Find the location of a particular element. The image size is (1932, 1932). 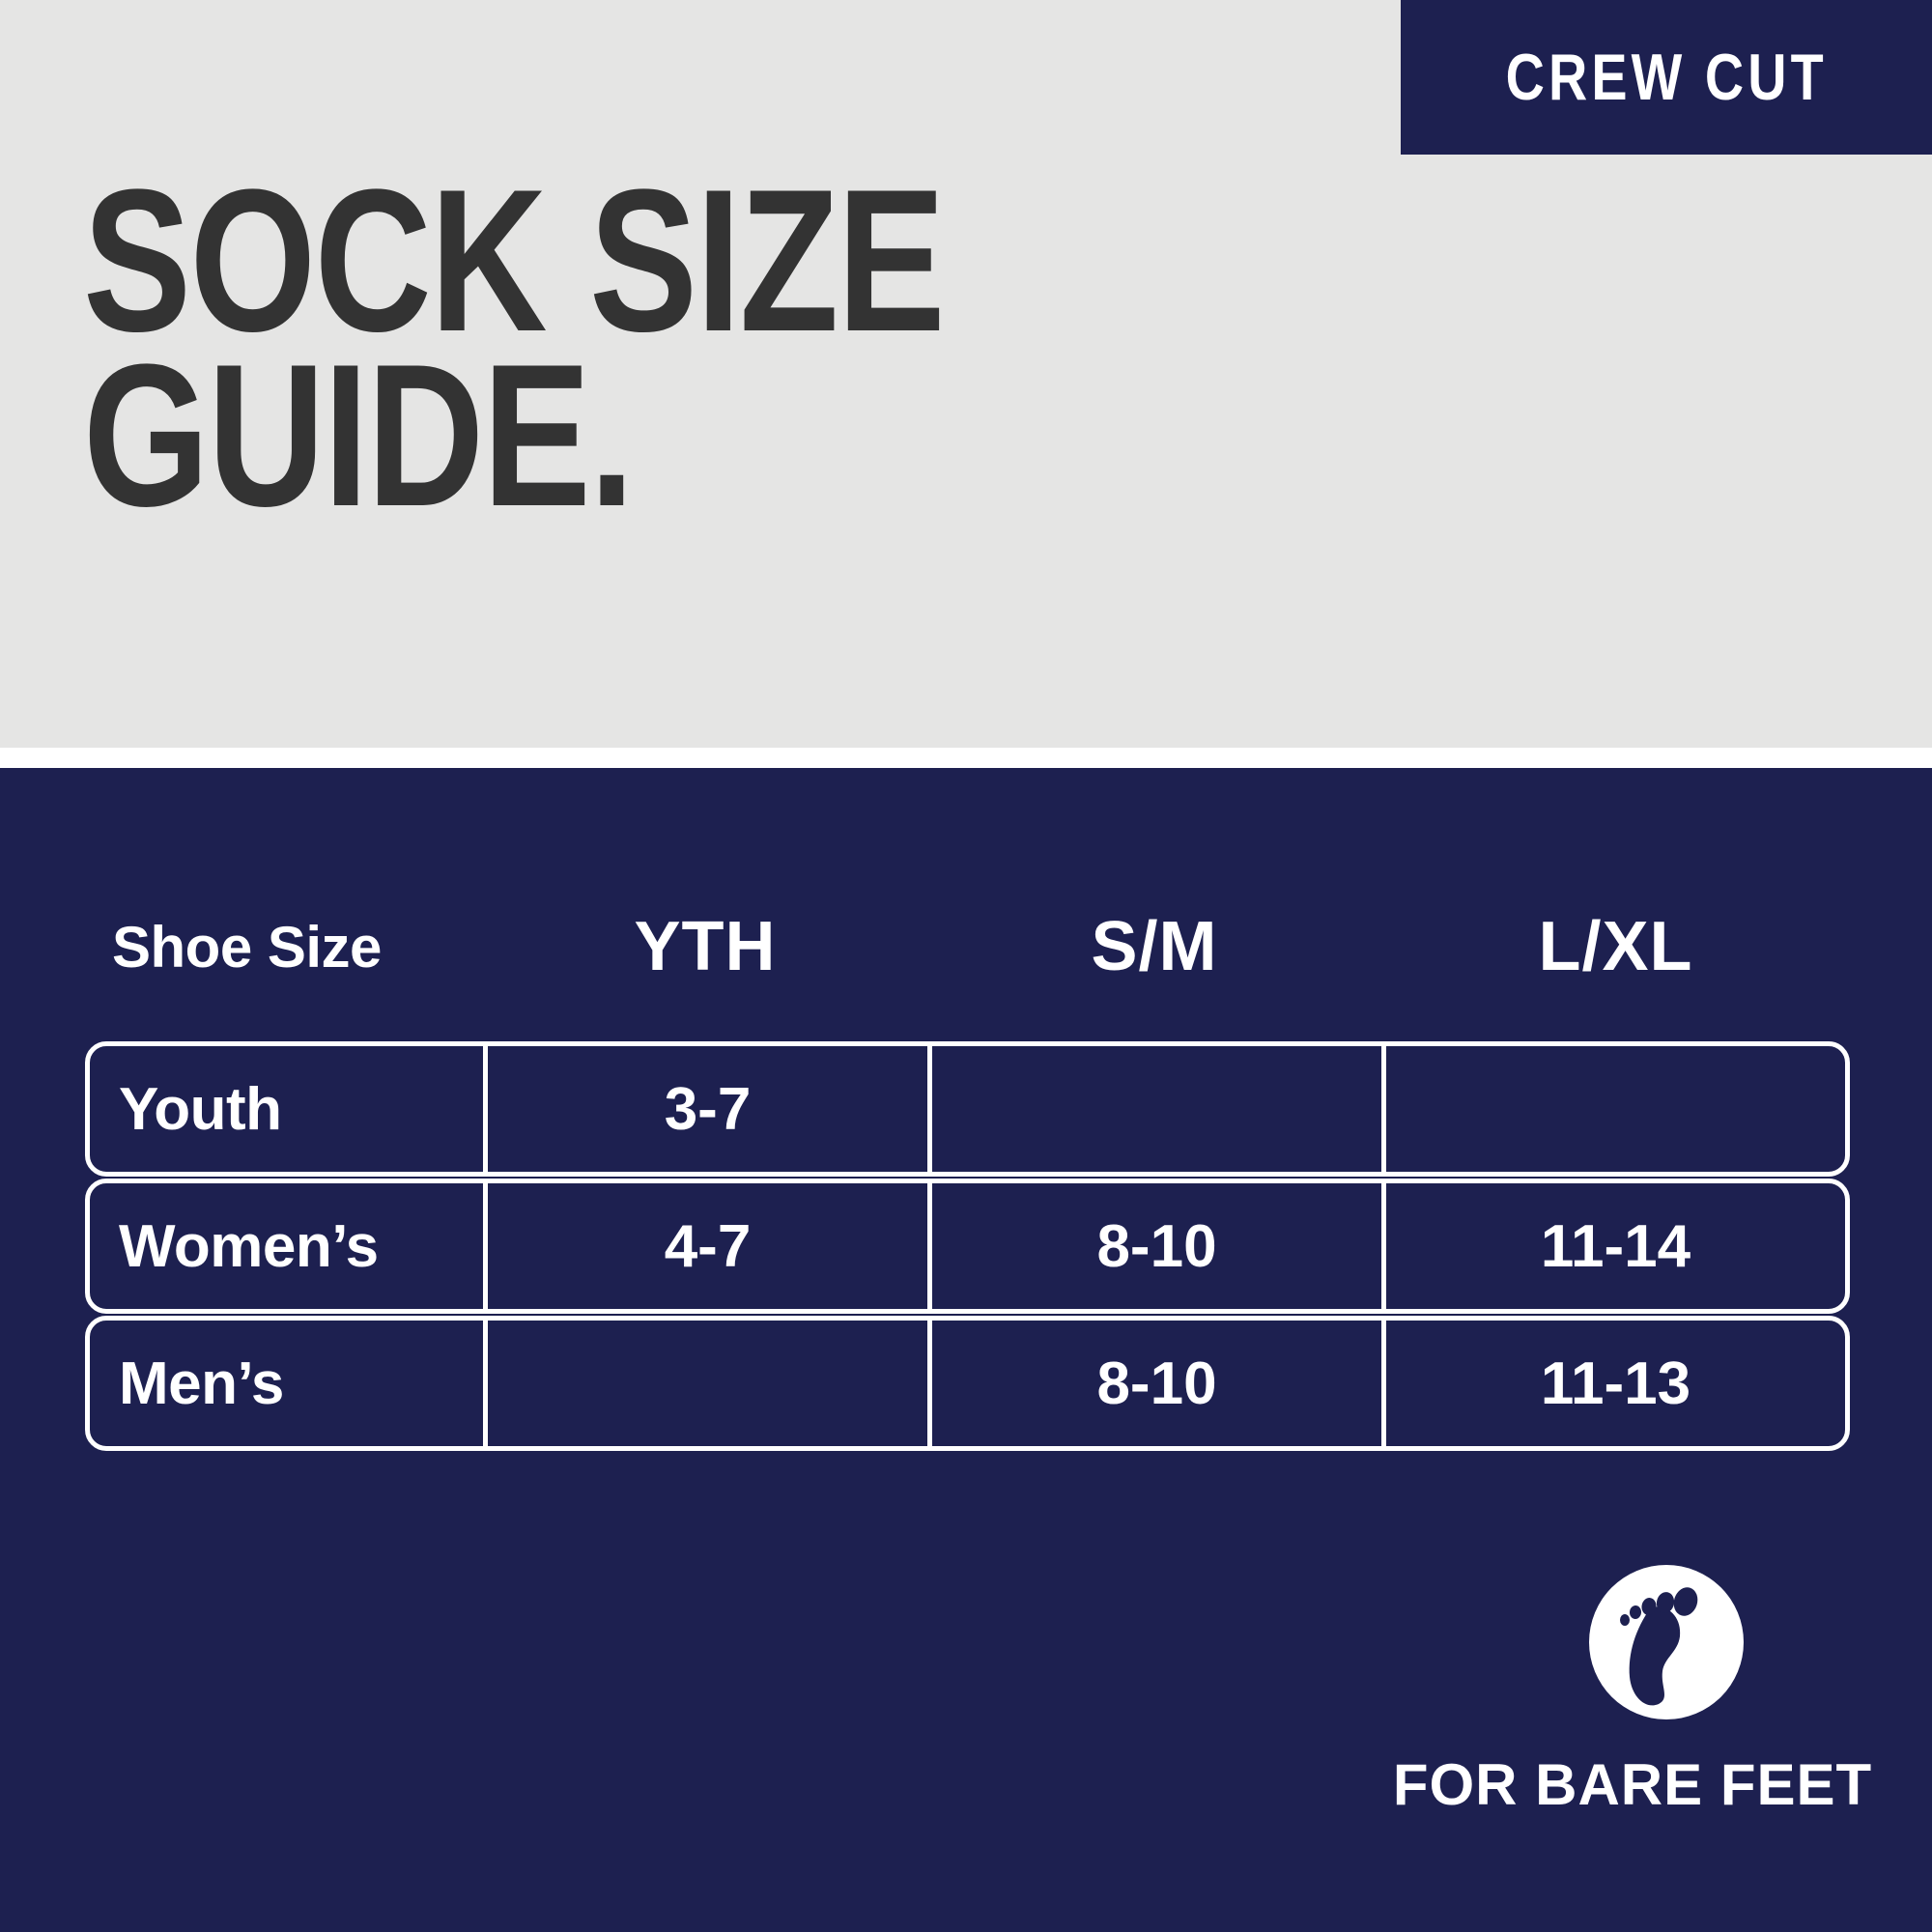

bare-footprint-icon is located at coordinates (1666, 1642).